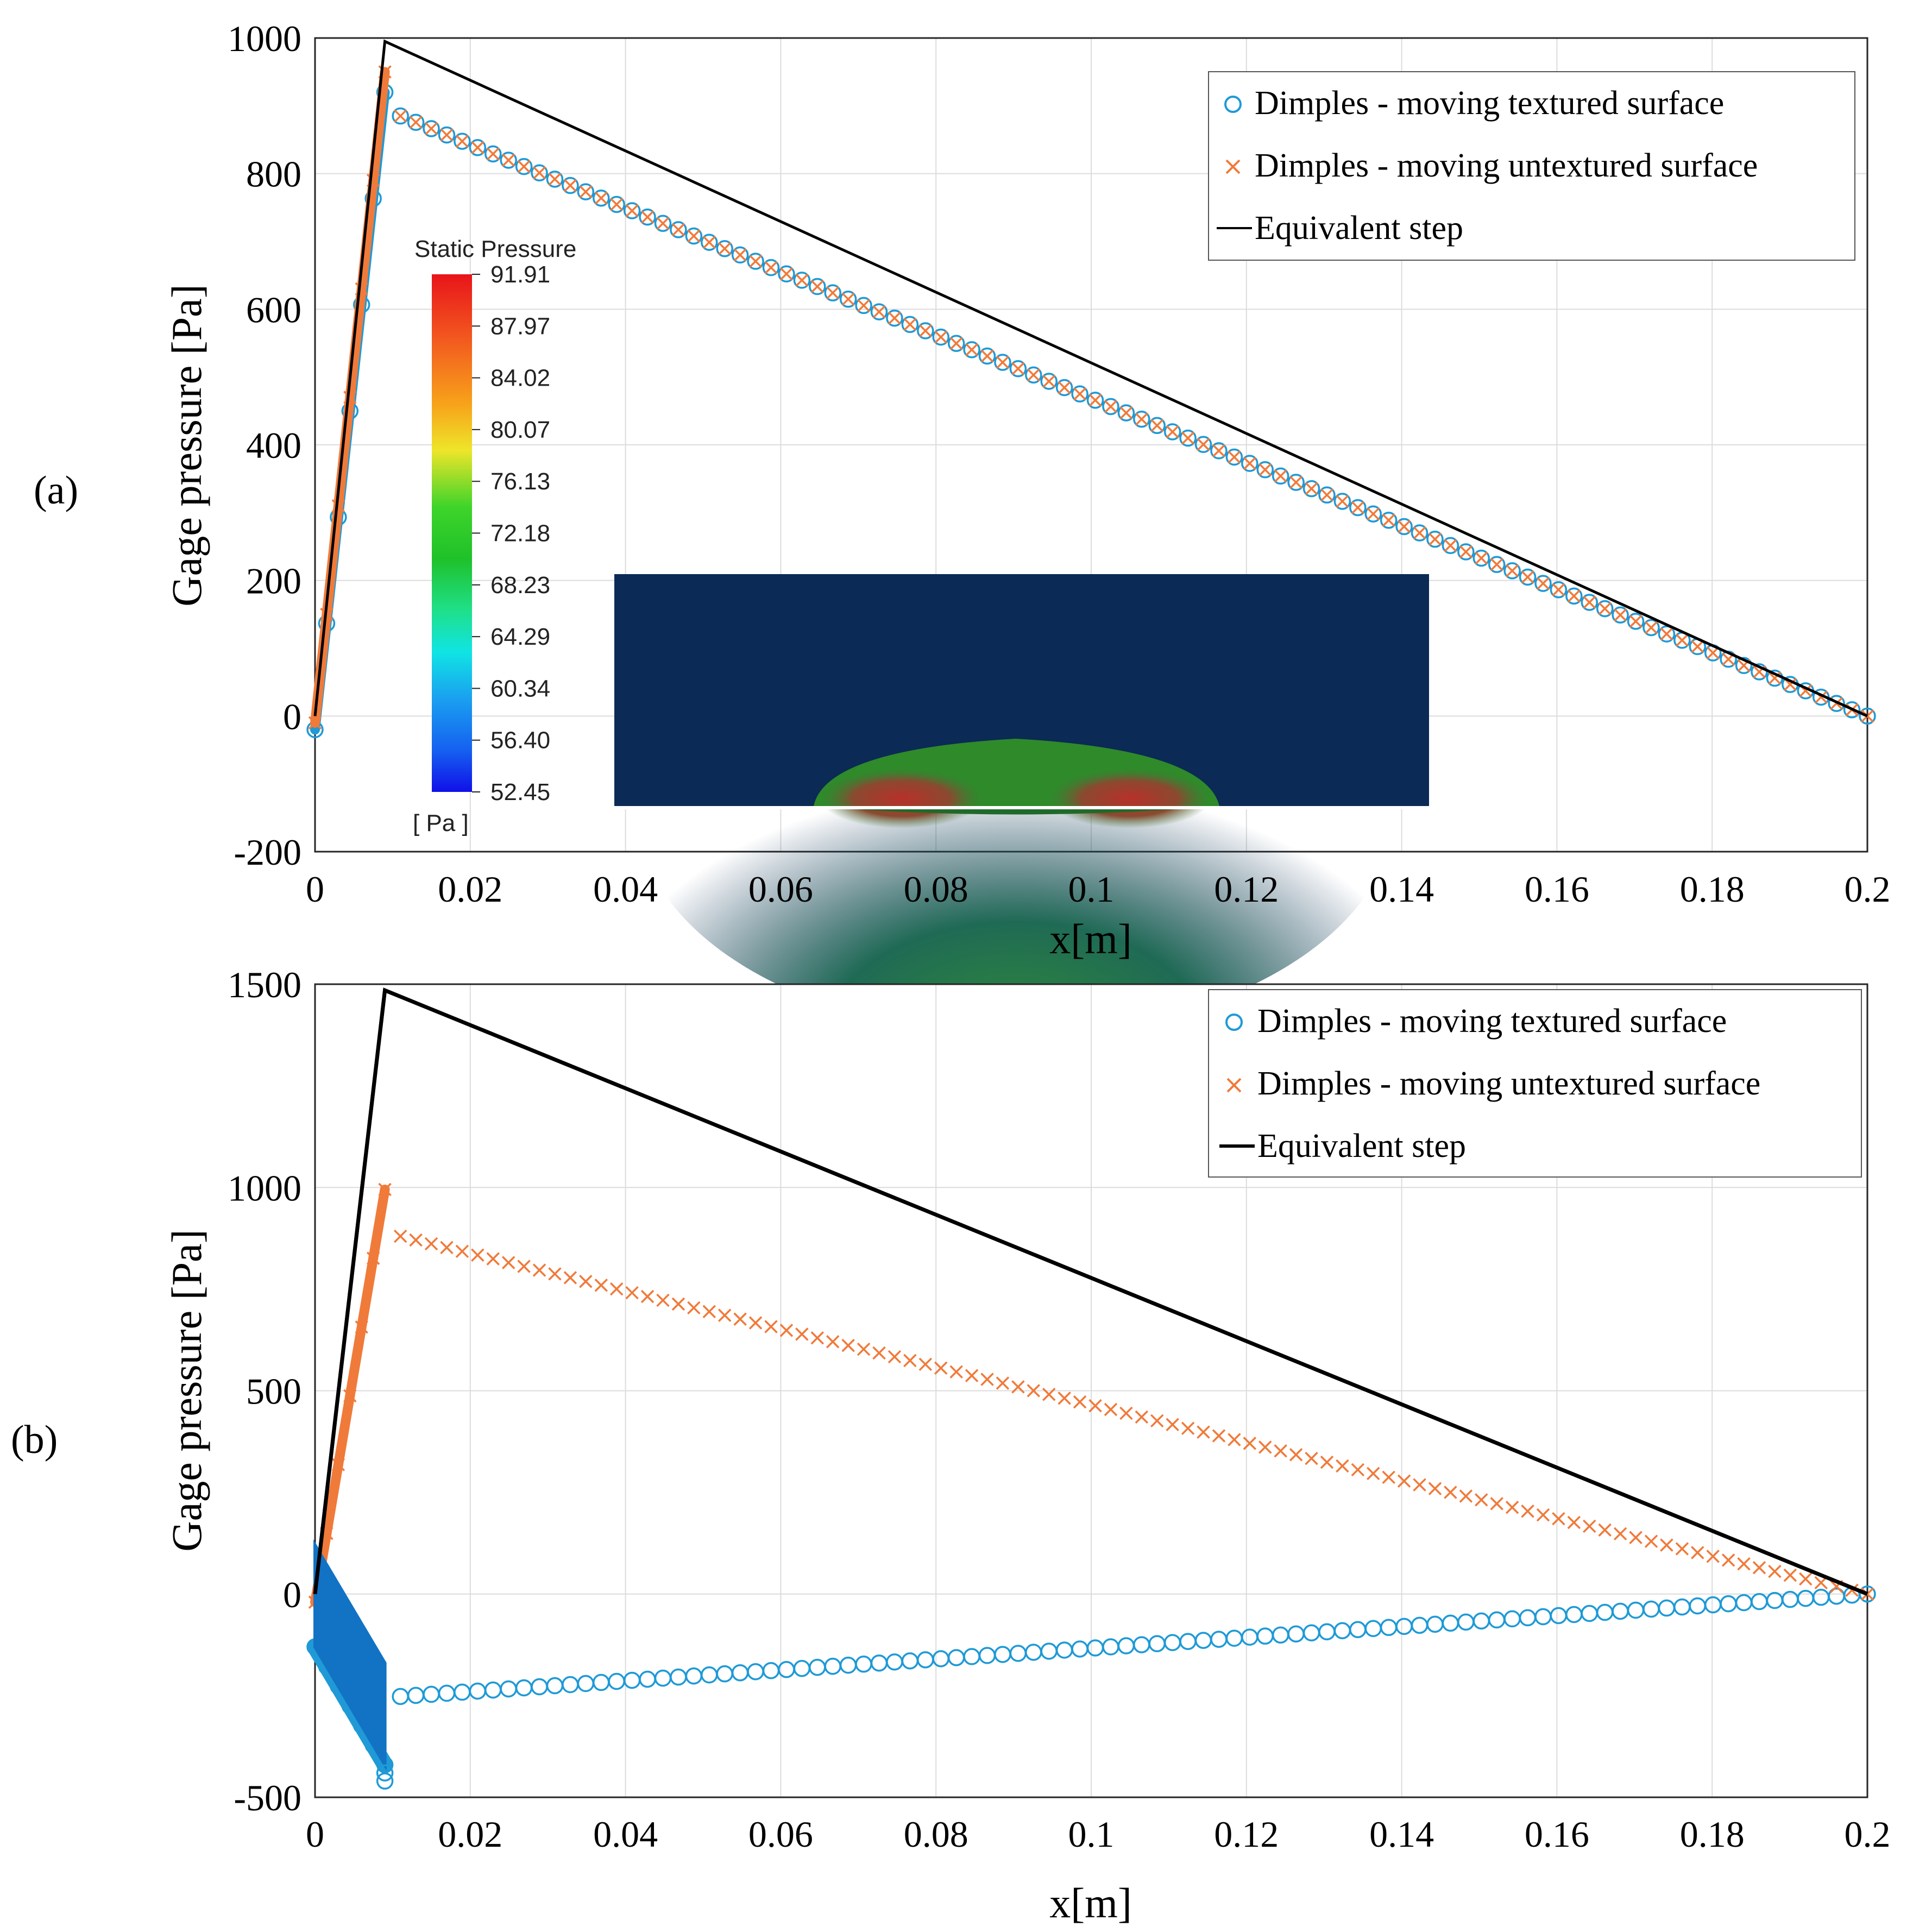  I want to click on legend-b-item-1: Dimples - moving untextured surface, so click(1508, 1083).